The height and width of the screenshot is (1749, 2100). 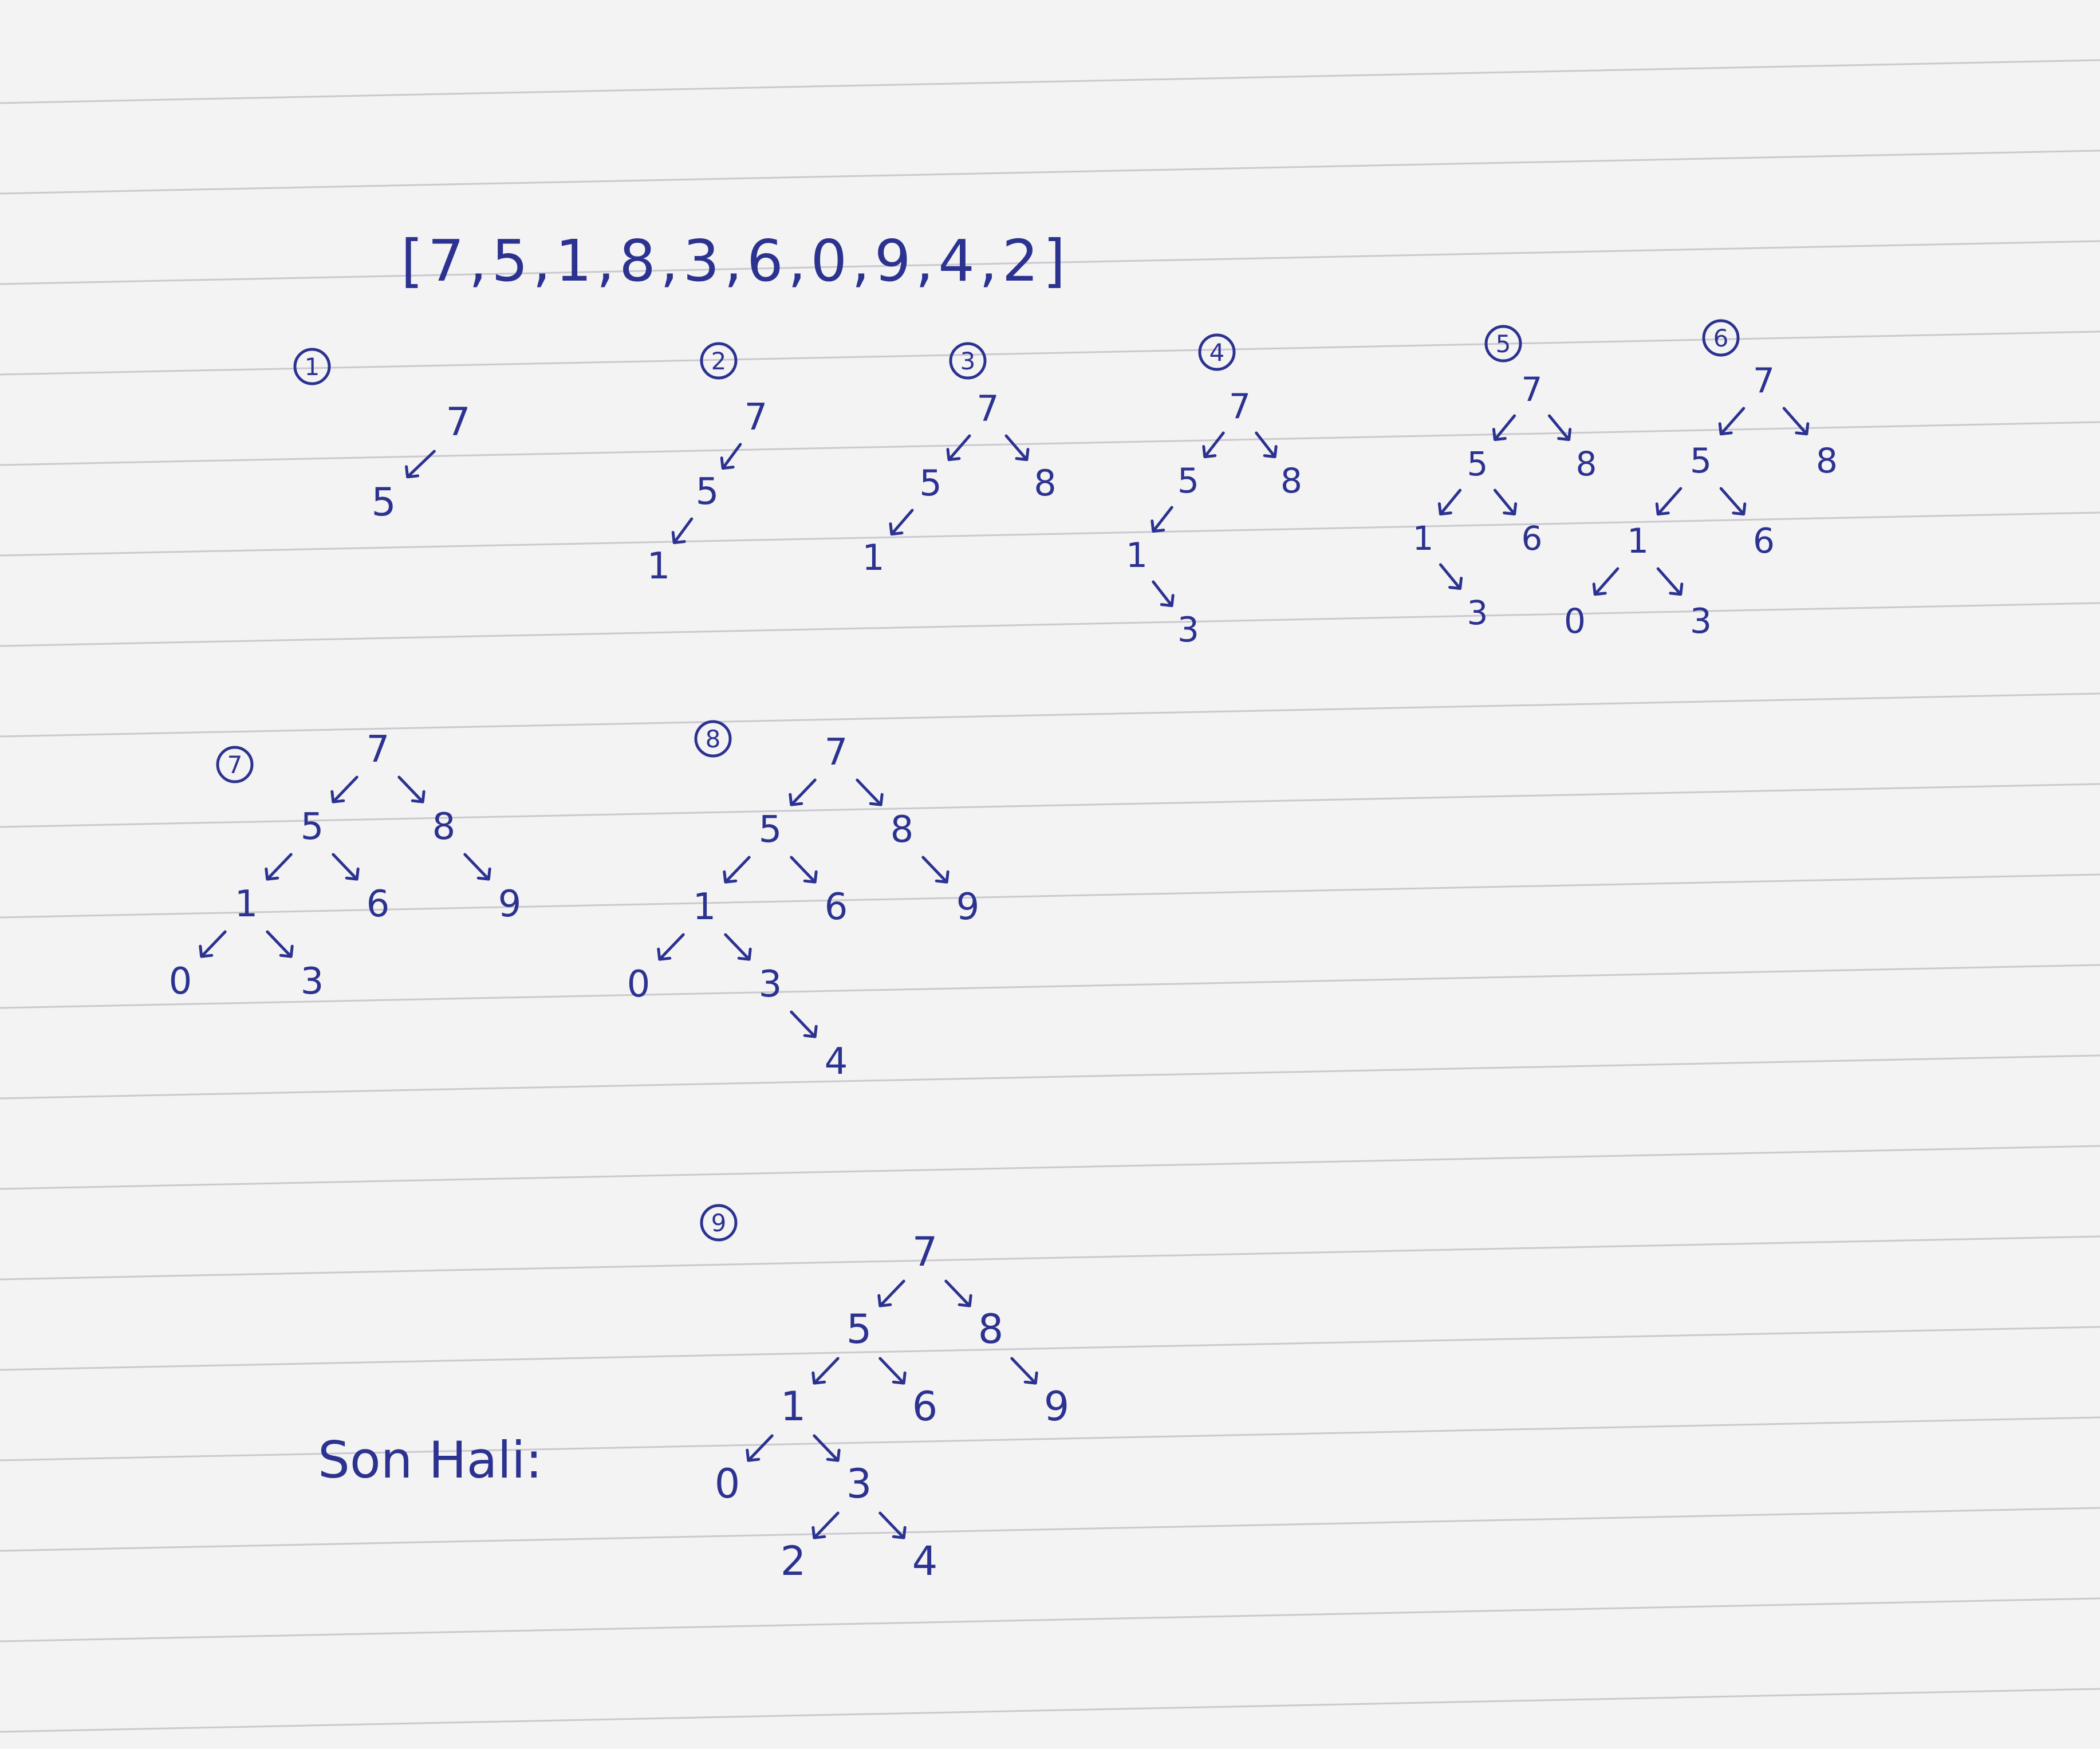 I want to click on step-number: 9, so click(x=719, y=1223).